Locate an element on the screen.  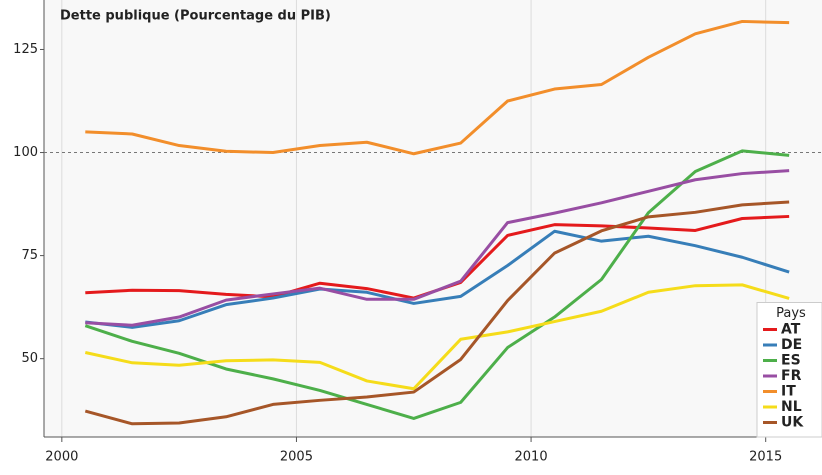
legend-box is located at coordinates (789, 370).